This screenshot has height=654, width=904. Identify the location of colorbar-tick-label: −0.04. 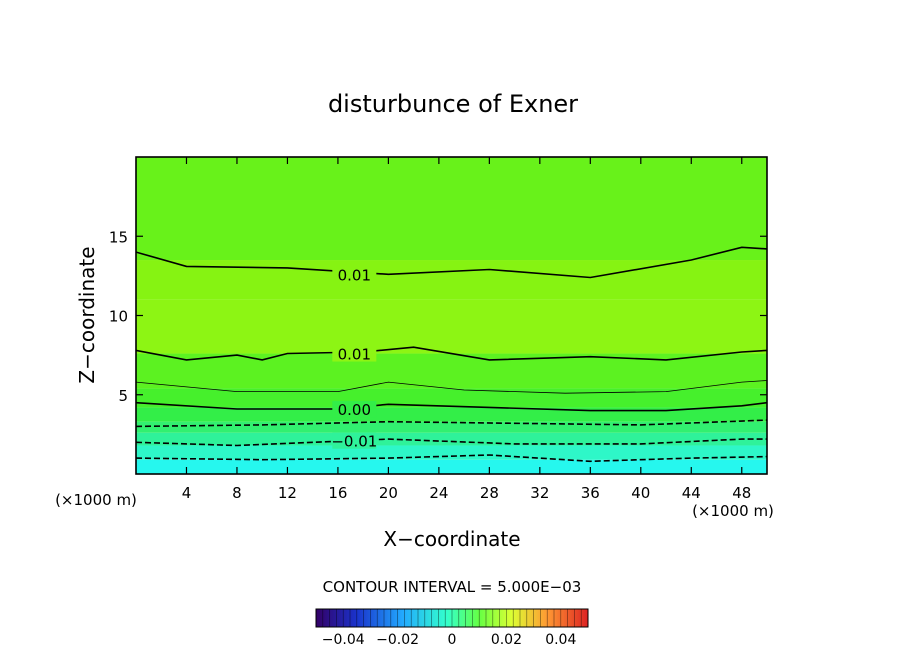
(343, 640).